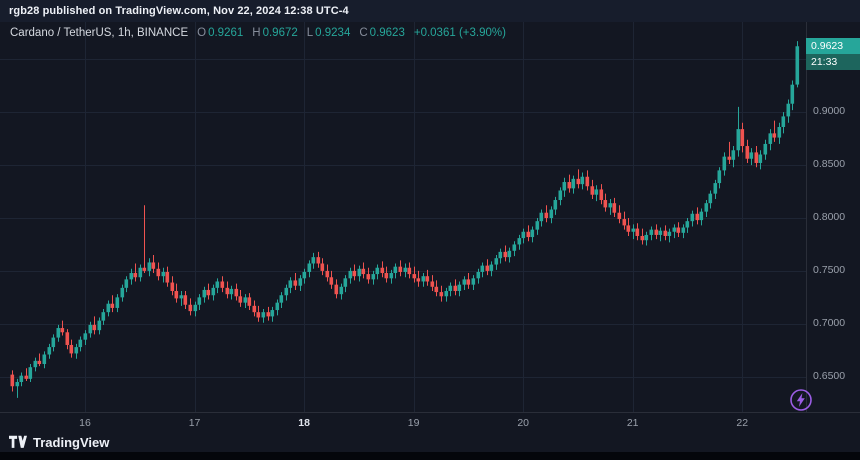  I want to click on tradingview-logo-icon, so click(18, 442).